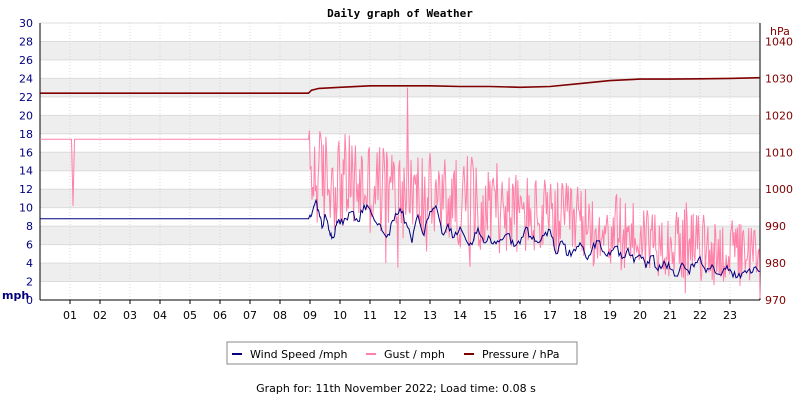 The width and height of the screenshot is (800, 400). I want to click on x-tick-label: 17, so click(550, 315).